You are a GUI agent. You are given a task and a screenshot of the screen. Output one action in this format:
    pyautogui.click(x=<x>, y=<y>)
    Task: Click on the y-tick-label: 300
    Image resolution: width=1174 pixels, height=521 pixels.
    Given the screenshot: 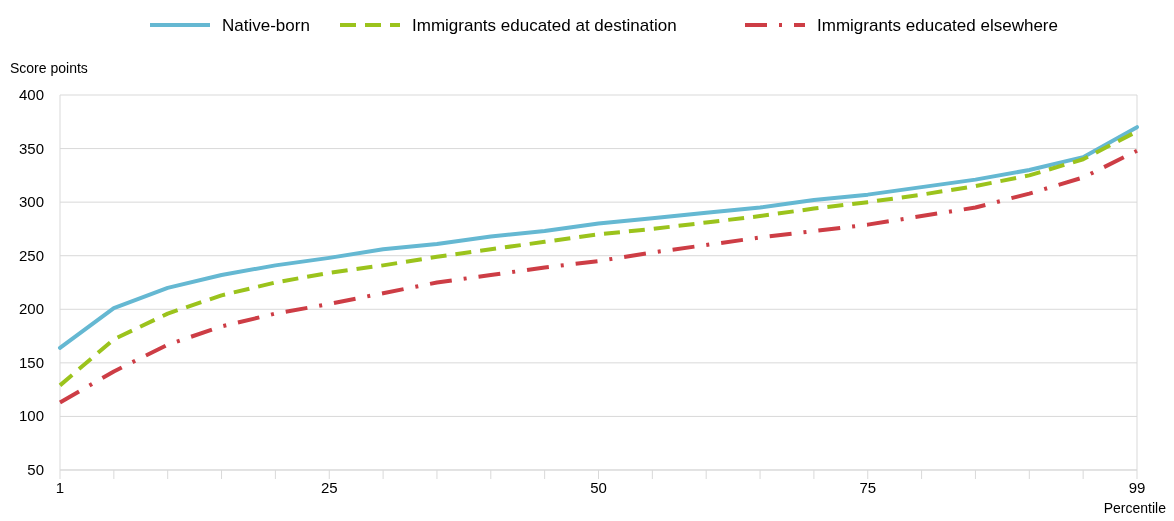 What is the action you would take?
    pyautogui.click(x=31, y=202)
    